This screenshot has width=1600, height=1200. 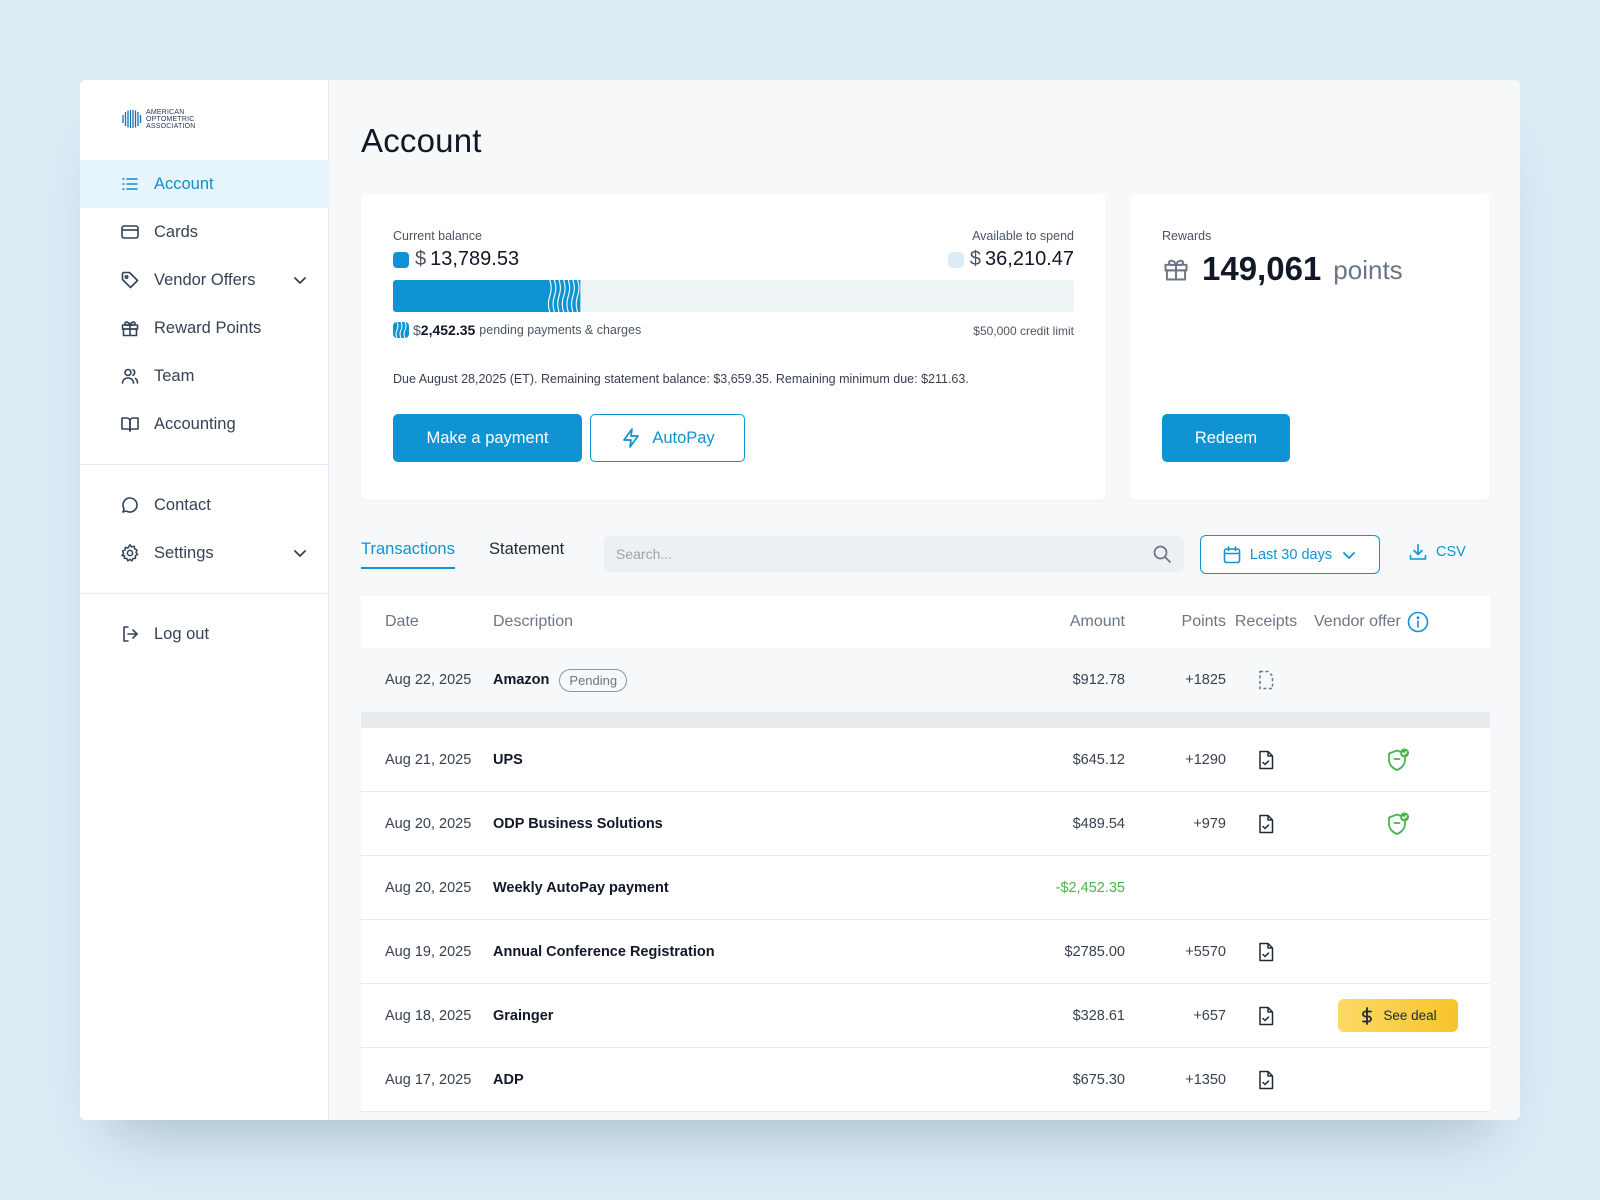 I want to click on make-payment-label: Make a payment, so click(x=487, y=437).